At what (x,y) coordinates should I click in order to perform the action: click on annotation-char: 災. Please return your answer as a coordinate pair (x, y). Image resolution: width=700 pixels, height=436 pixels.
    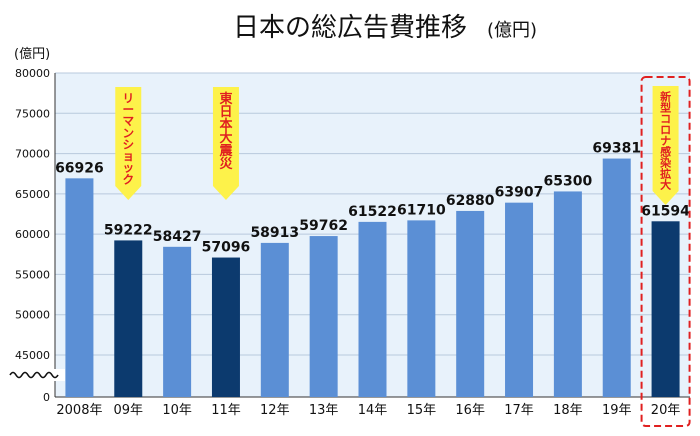
    Looking at the image, I should click on (226, 164).